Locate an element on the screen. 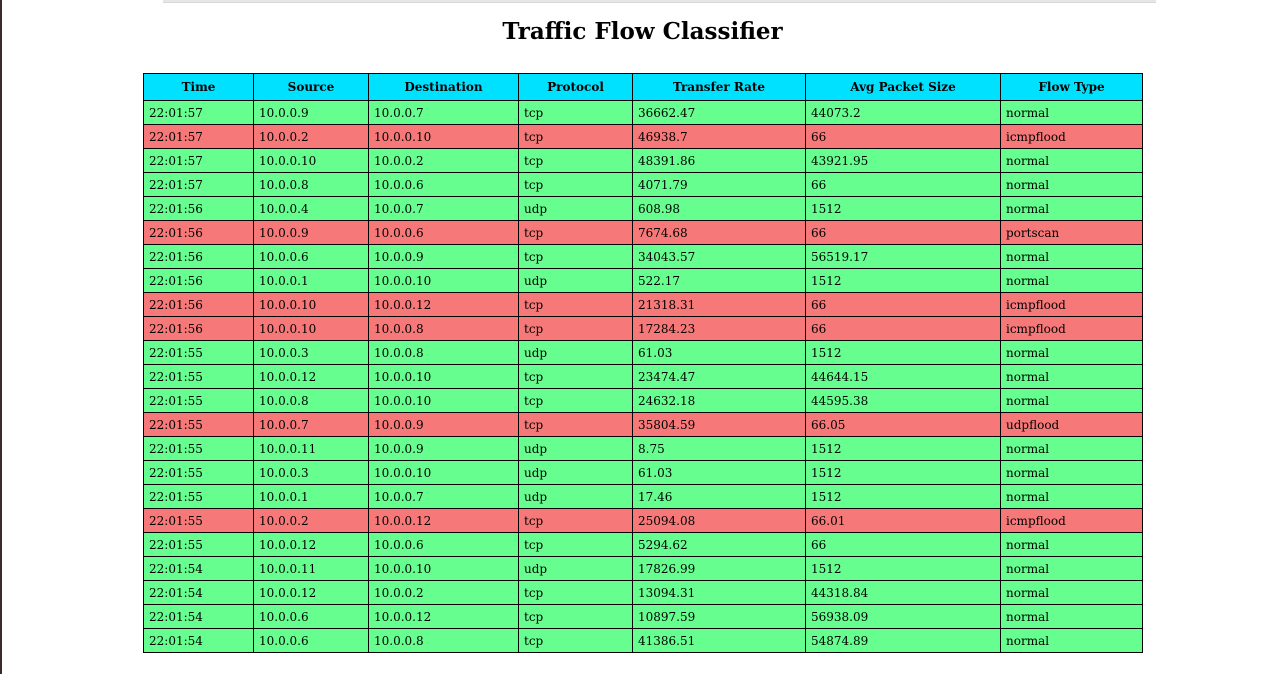 This screenshot has height=674, width=1280. cell-avg-packet-size: 44073.2 is located at coordinates (903, 112).